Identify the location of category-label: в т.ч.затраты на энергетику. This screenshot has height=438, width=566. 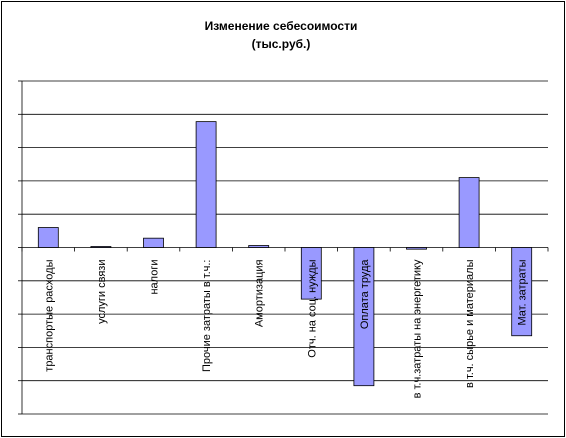
(418, 328).